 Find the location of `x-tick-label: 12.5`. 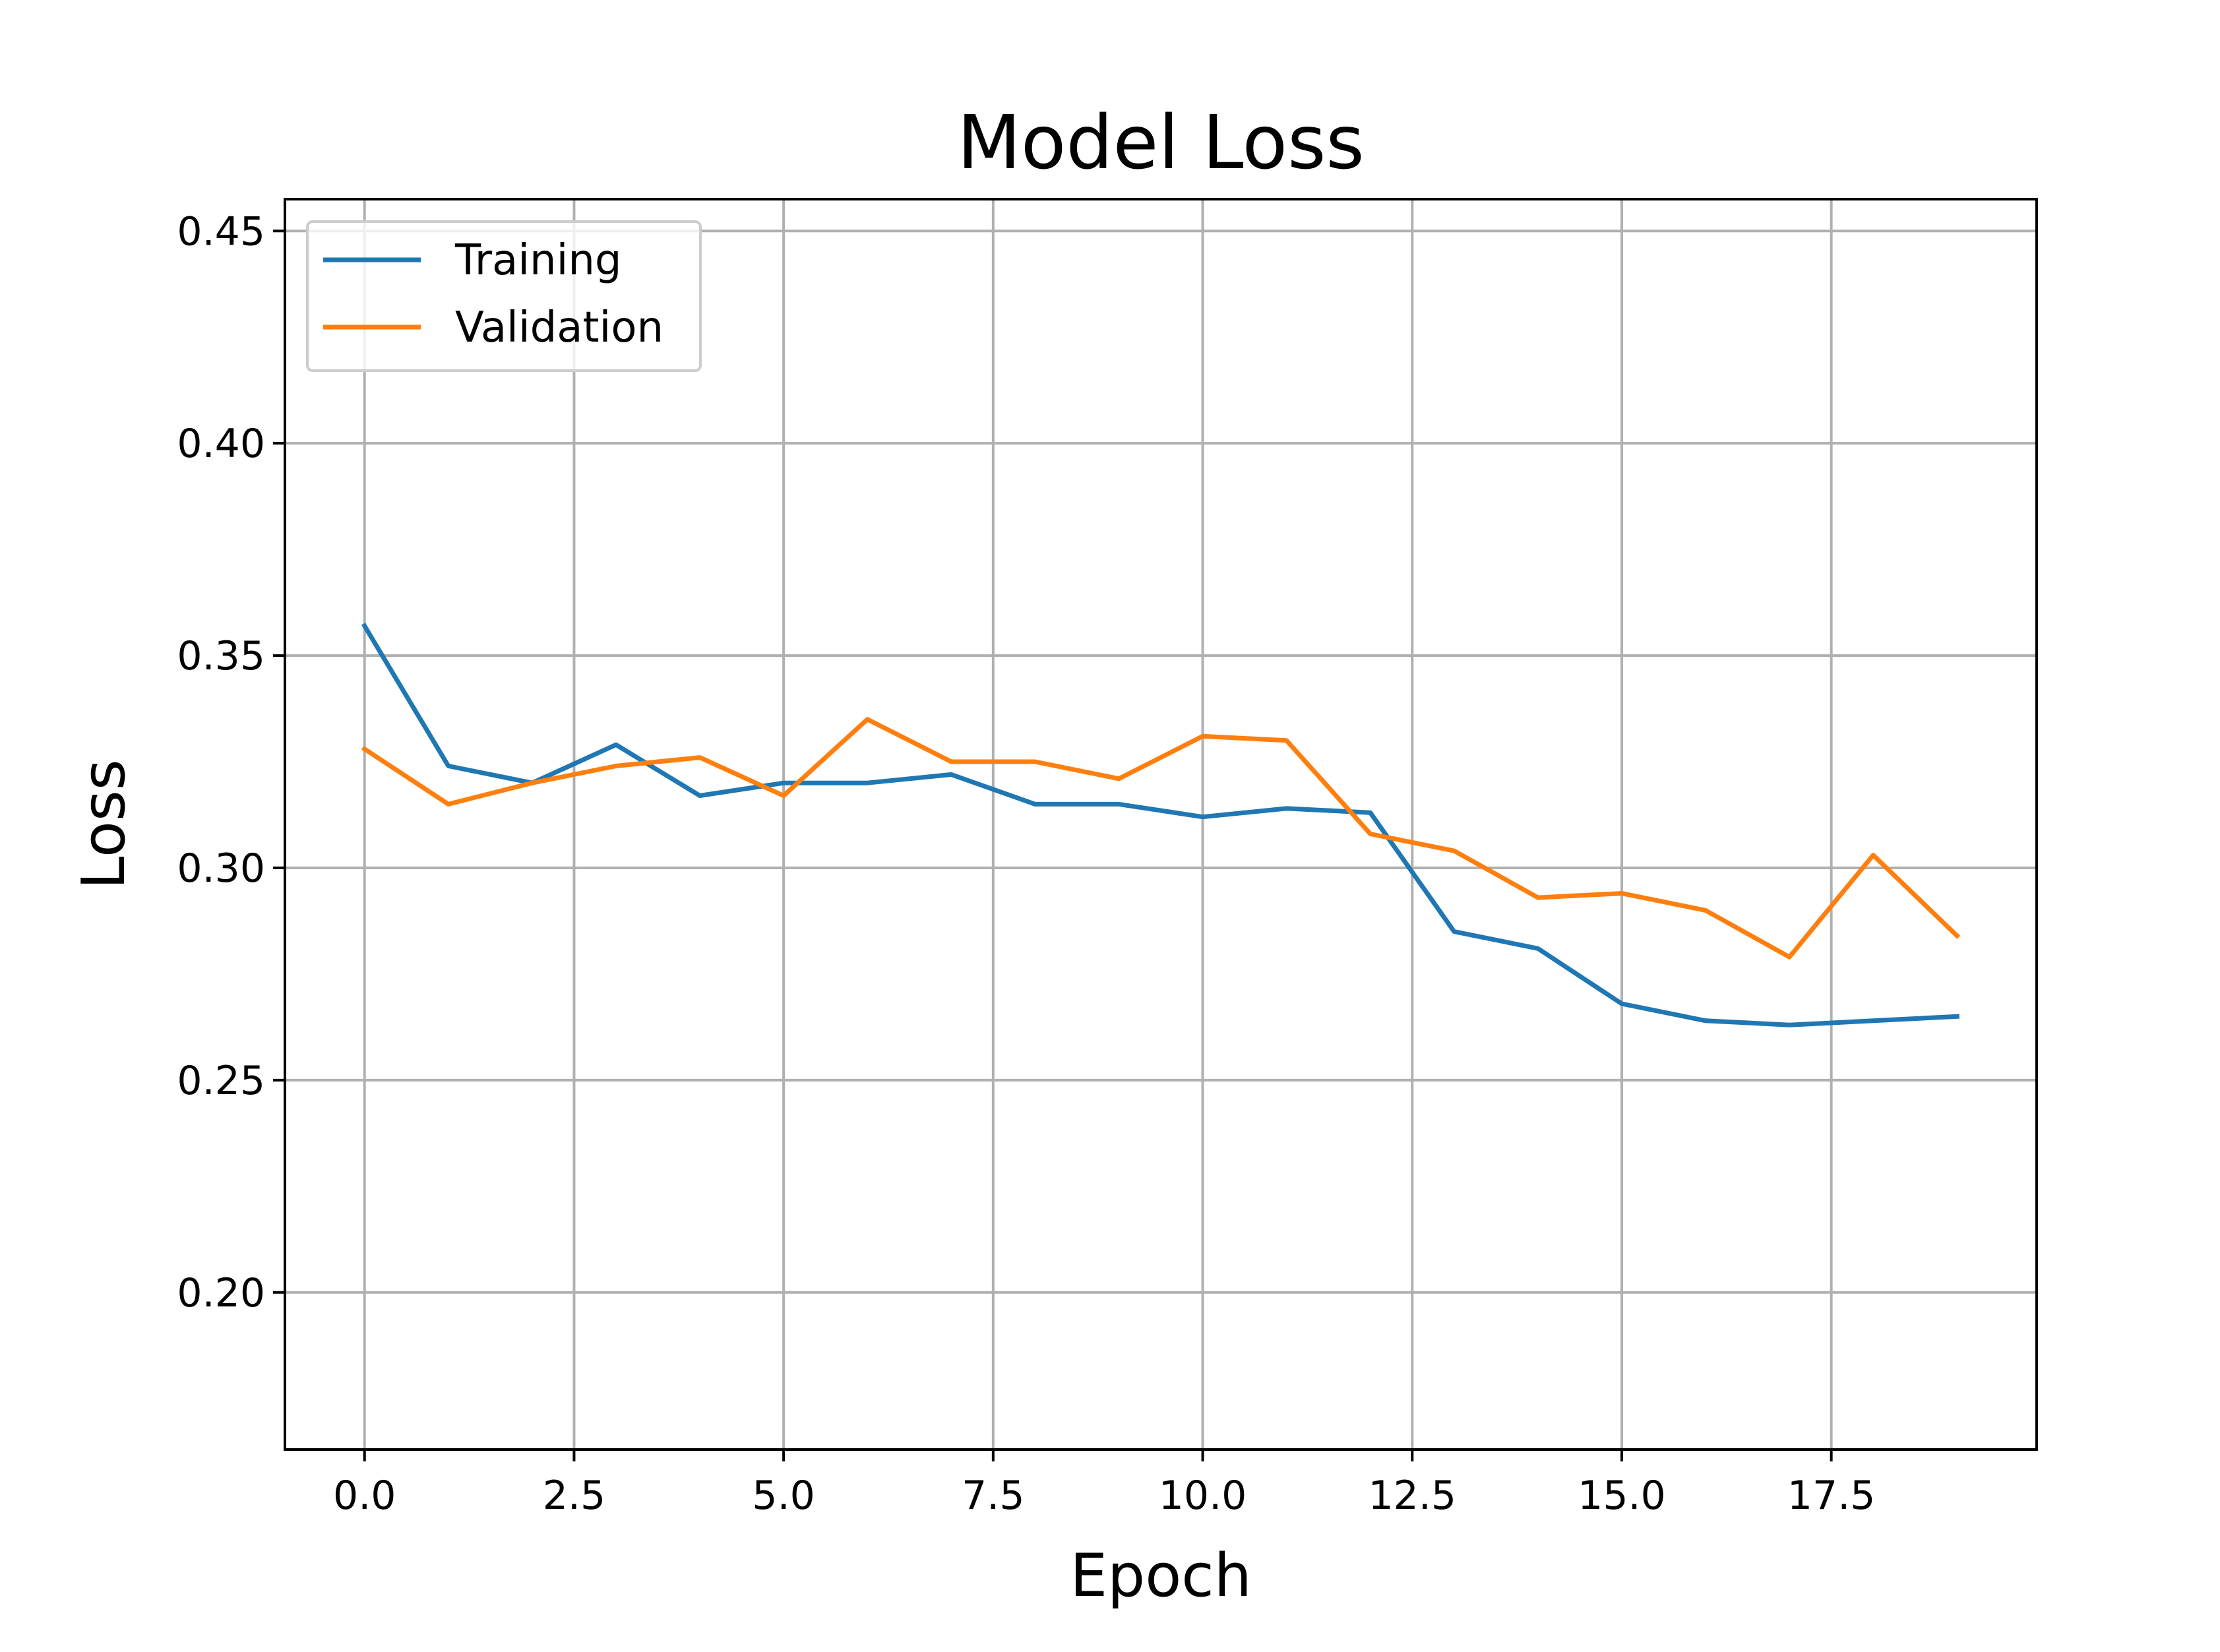

x-tick-label: 12.5 is located at coordinates (1412, 1496).